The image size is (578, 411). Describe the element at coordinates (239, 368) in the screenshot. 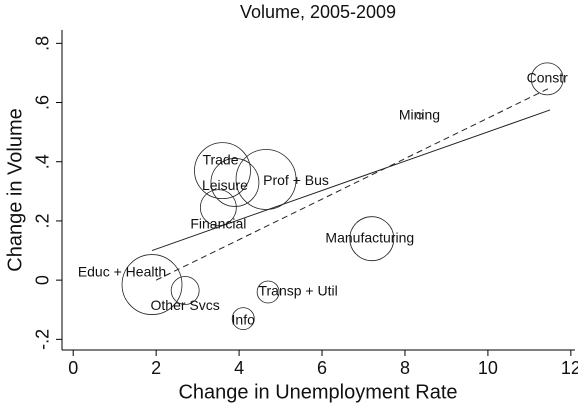

I see `x-tick-label: 4` at that location.